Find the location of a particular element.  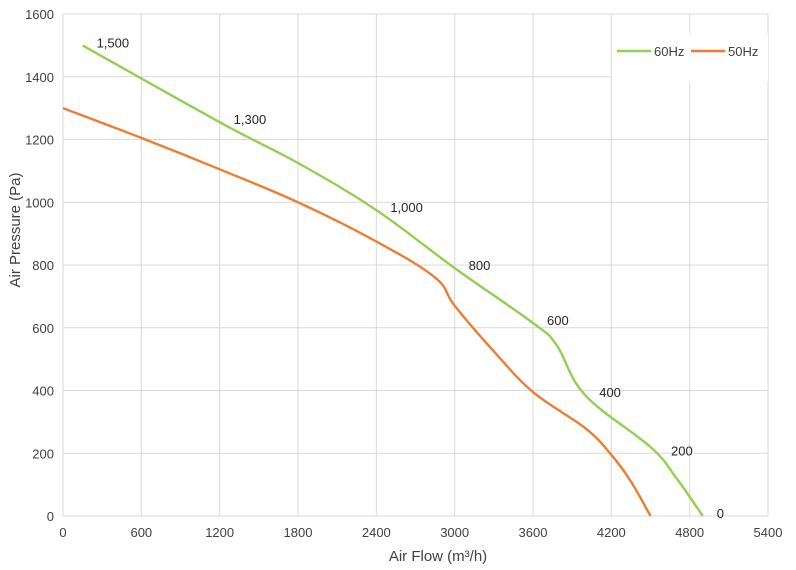

data-label-60hz: 600 is located at coordinates (558, 320).